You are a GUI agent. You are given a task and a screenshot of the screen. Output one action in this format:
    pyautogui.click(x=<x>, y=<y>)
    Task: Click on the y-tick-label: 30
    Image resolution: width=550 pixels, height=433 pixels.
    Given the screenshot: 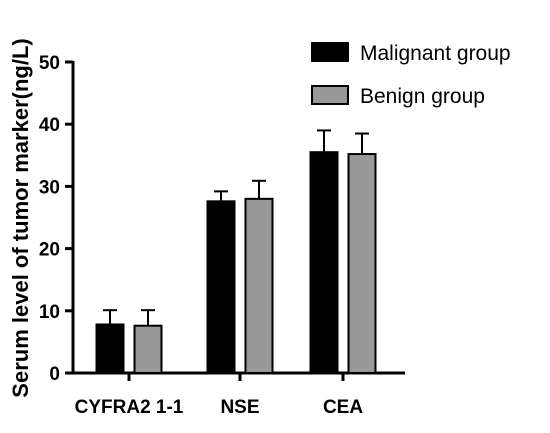 What is the action you would take?
    pyautogui.click(x=49, y=187)
    